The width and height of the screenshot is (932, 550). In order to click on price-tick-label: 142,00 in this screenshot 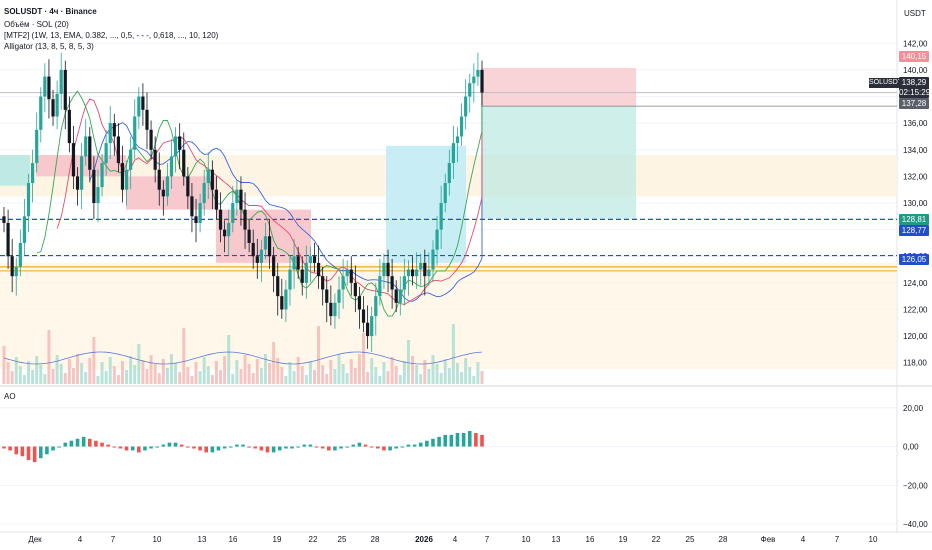, I will do `click(915, 43)`.